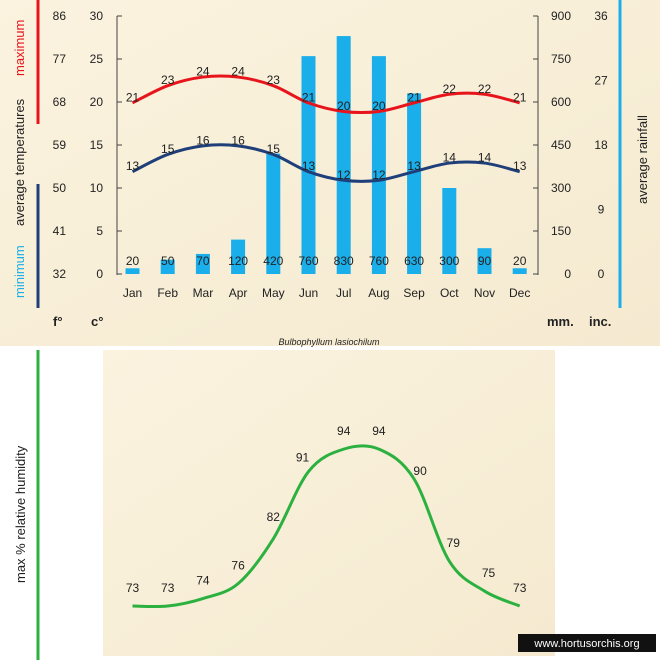 This screenshot has width=660, height=660. What do you see at coordinates (485, 89) in the screenshot?
I see `max-temp-value: 22` at bounding box center [485, 89].